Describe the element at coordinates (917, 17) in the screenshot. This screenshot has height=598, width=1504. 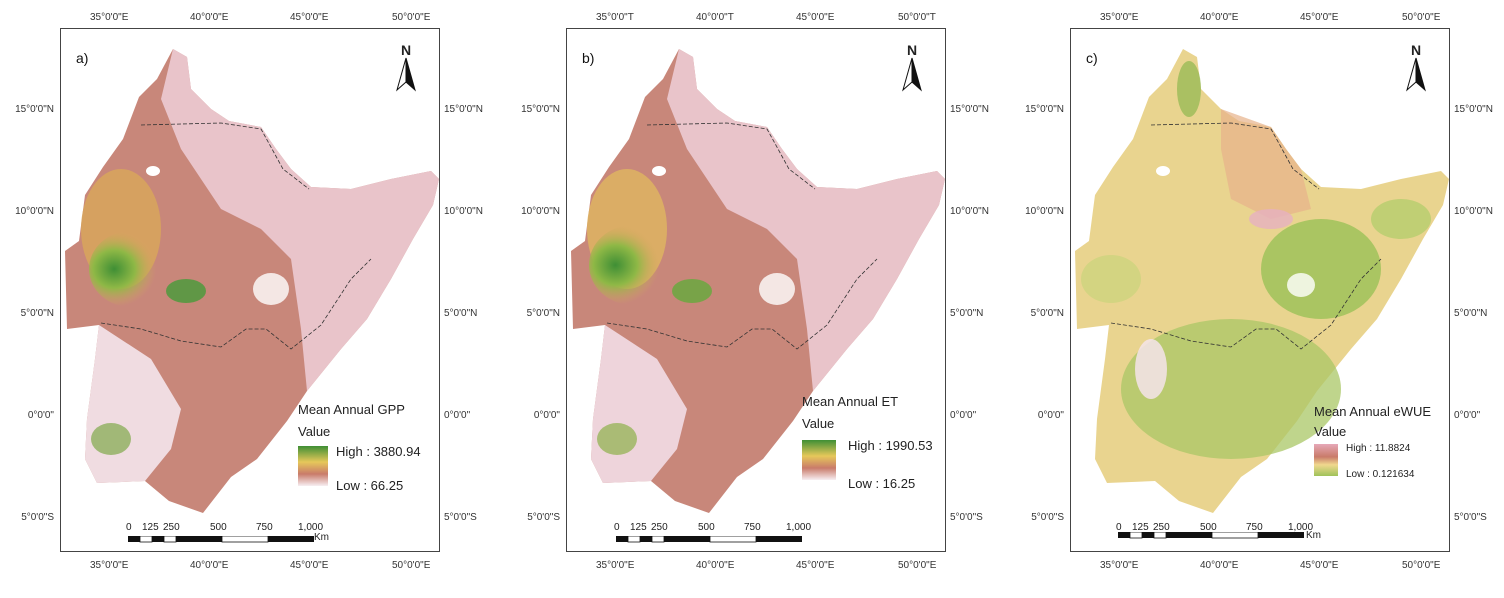
I see `lon-top-label: 50°0'0"T` at that location.